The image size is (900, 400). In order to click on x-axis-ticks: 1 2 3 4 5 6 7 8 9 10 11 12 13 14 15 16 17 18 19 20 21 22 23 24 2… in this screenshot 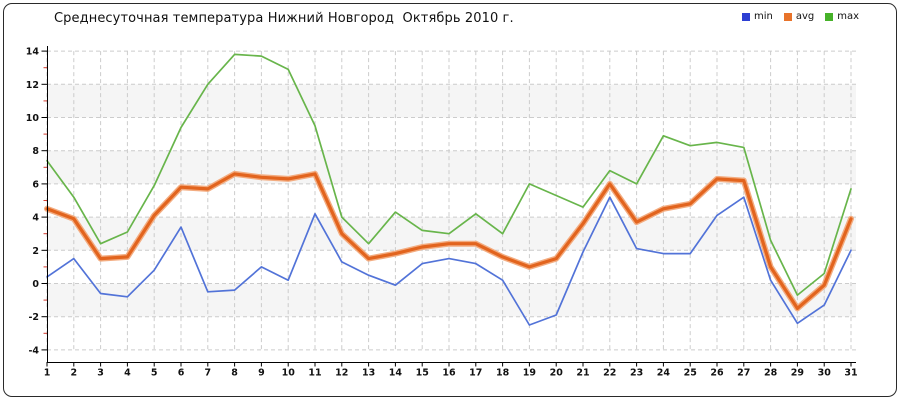, I will do `click(451, 370)`.